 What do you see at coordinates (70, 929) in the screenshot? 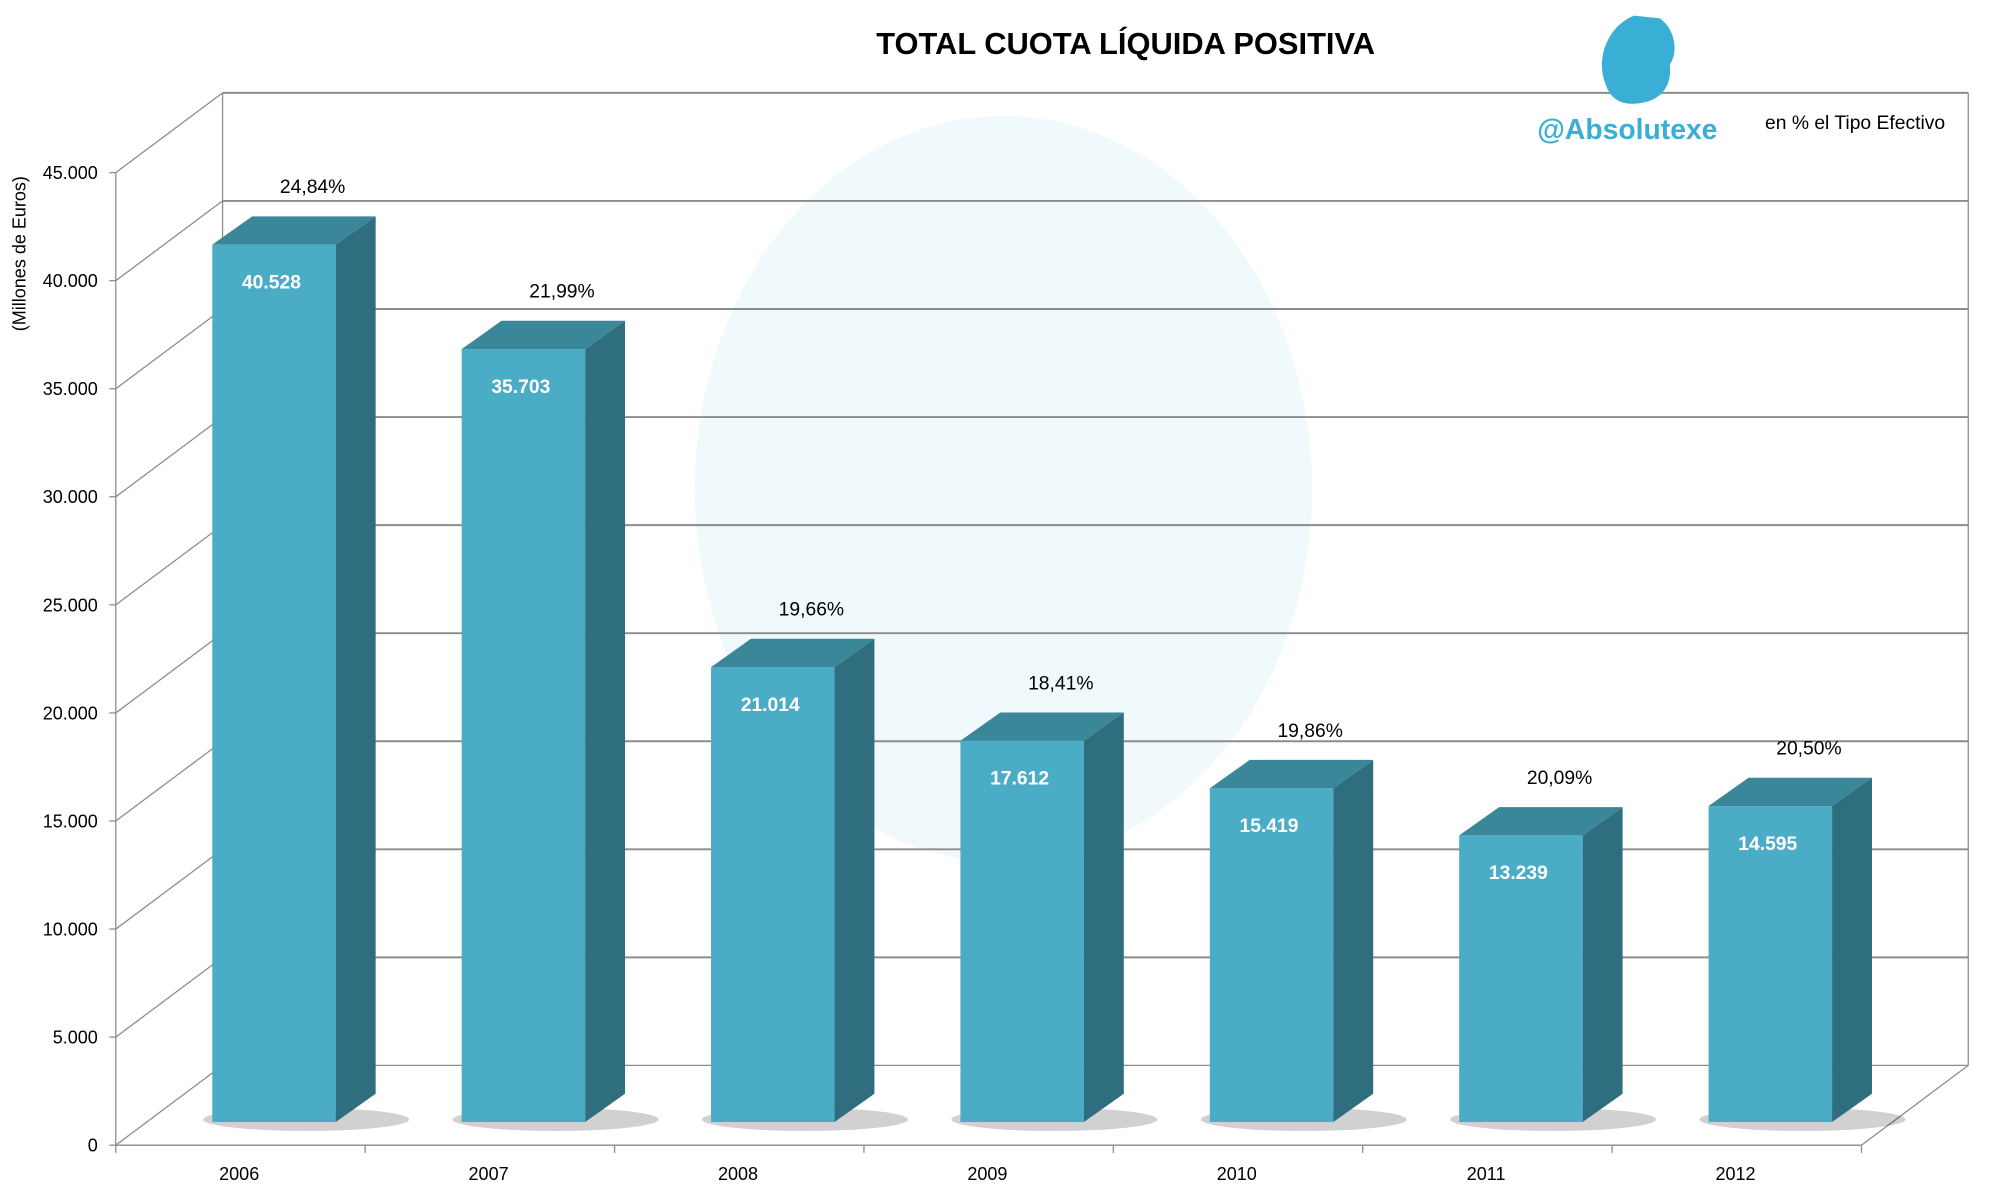
I see `y-tick-label: 10.000` at bounding box center [70, 929].